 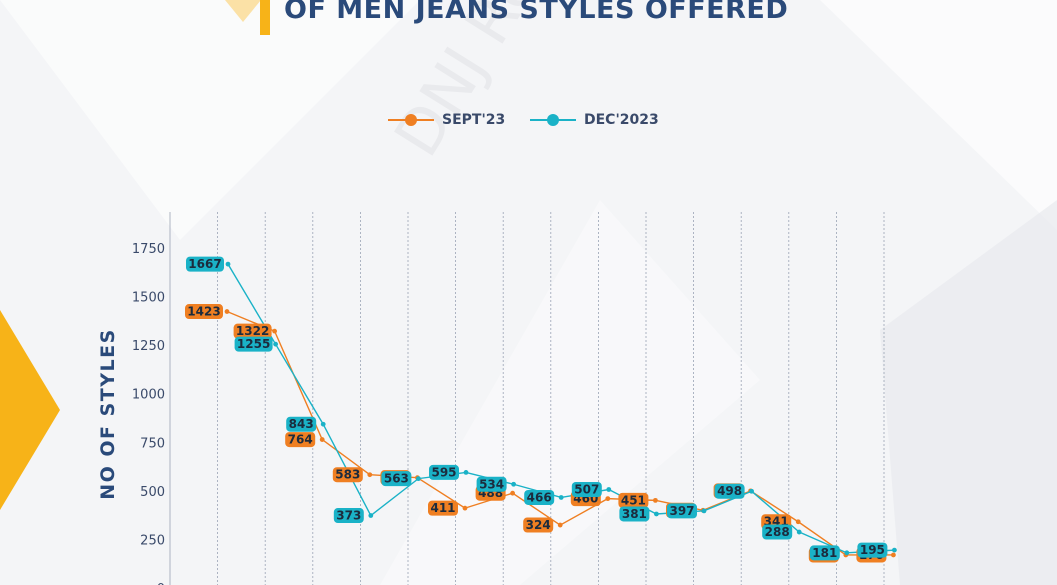 I want to click on y-tick-label: 1500, so click(x=148, y=298).